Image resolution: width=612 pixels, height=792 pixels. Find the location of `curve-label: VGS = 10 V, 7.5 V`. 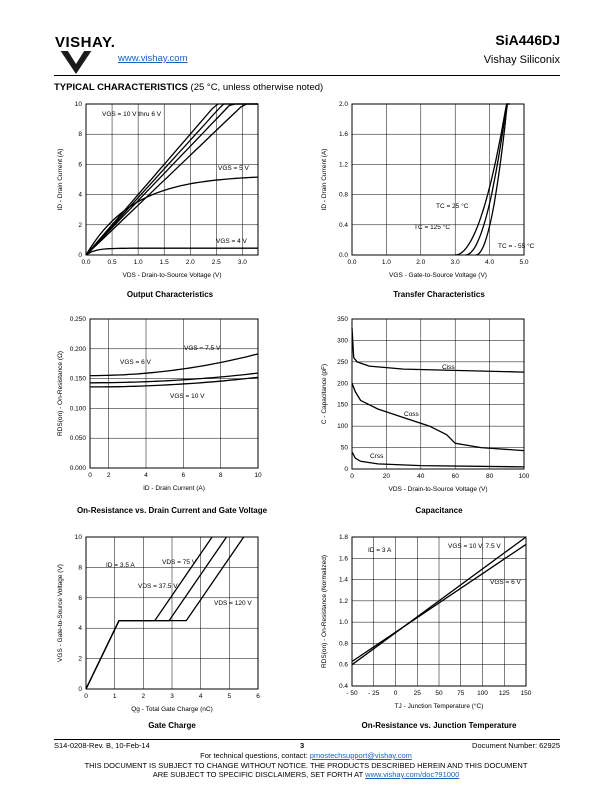

curve-label: VGS = 10 V, 7.5 V is located at coordinates (474, 546).